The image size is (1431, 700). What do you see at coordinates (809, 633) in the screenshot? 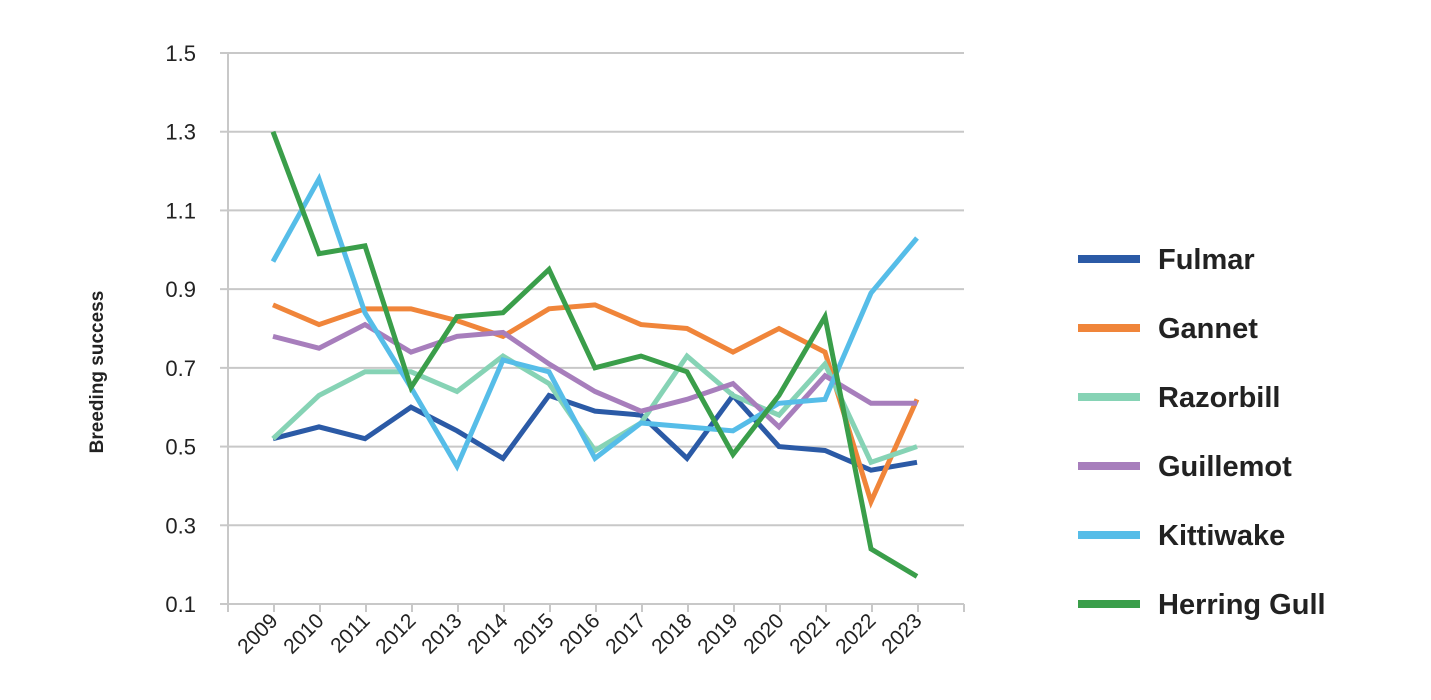
I see `x-tick-label: 2021` at bounding box center [809, 633].